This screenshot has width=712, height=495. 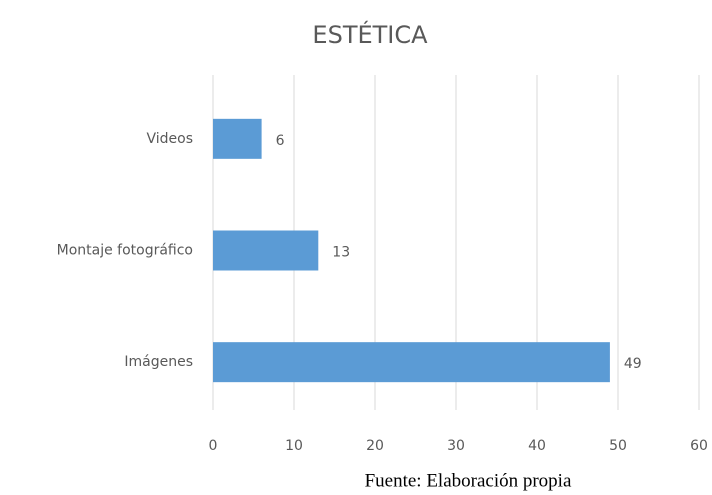 What do you see at coordinates (456, 446) in the screenshot?
I see `x-tick-label: 30` at bounding box center [456, 446].